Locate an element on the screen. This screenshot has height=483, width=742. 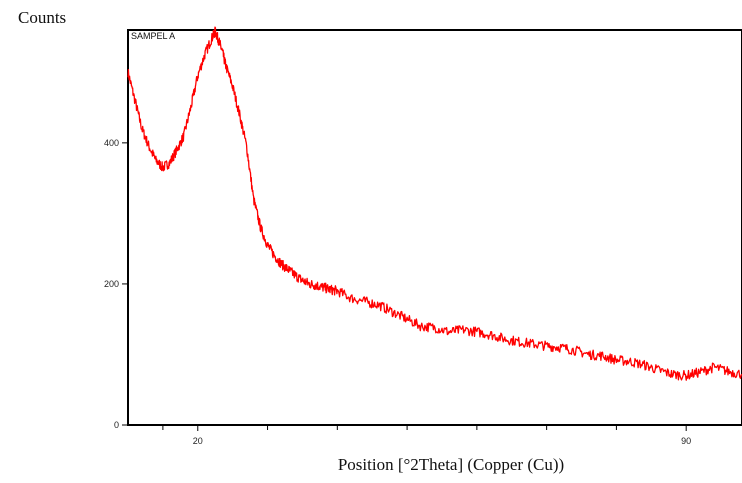
y-tick-label: 400 is located at coordinates (111, 143).